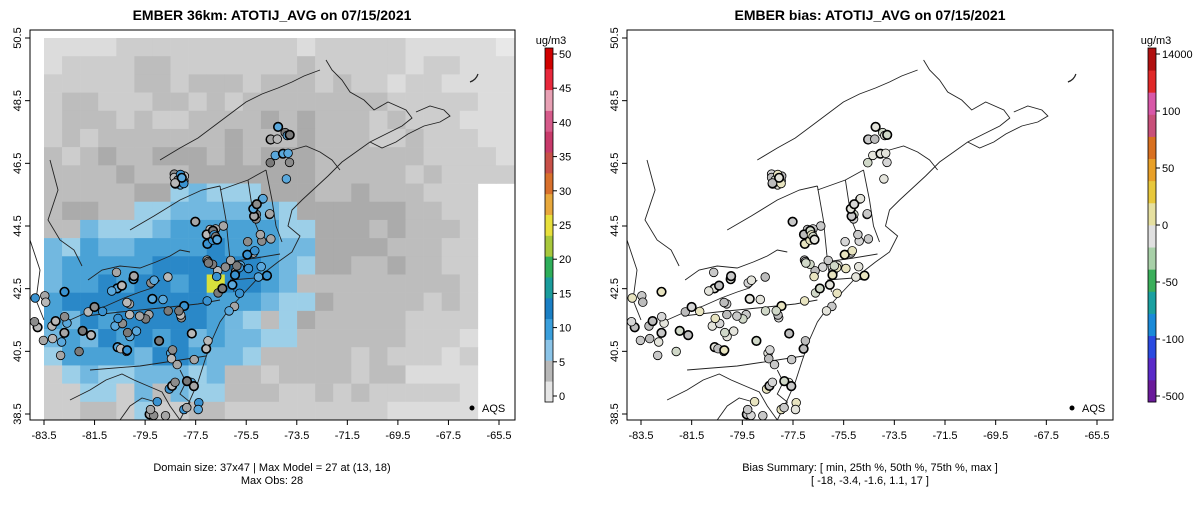 Image resolution: width=1200 pixels, height=507 pixels. I want to click on y-tick-label: 46.5, so click(615, 163).